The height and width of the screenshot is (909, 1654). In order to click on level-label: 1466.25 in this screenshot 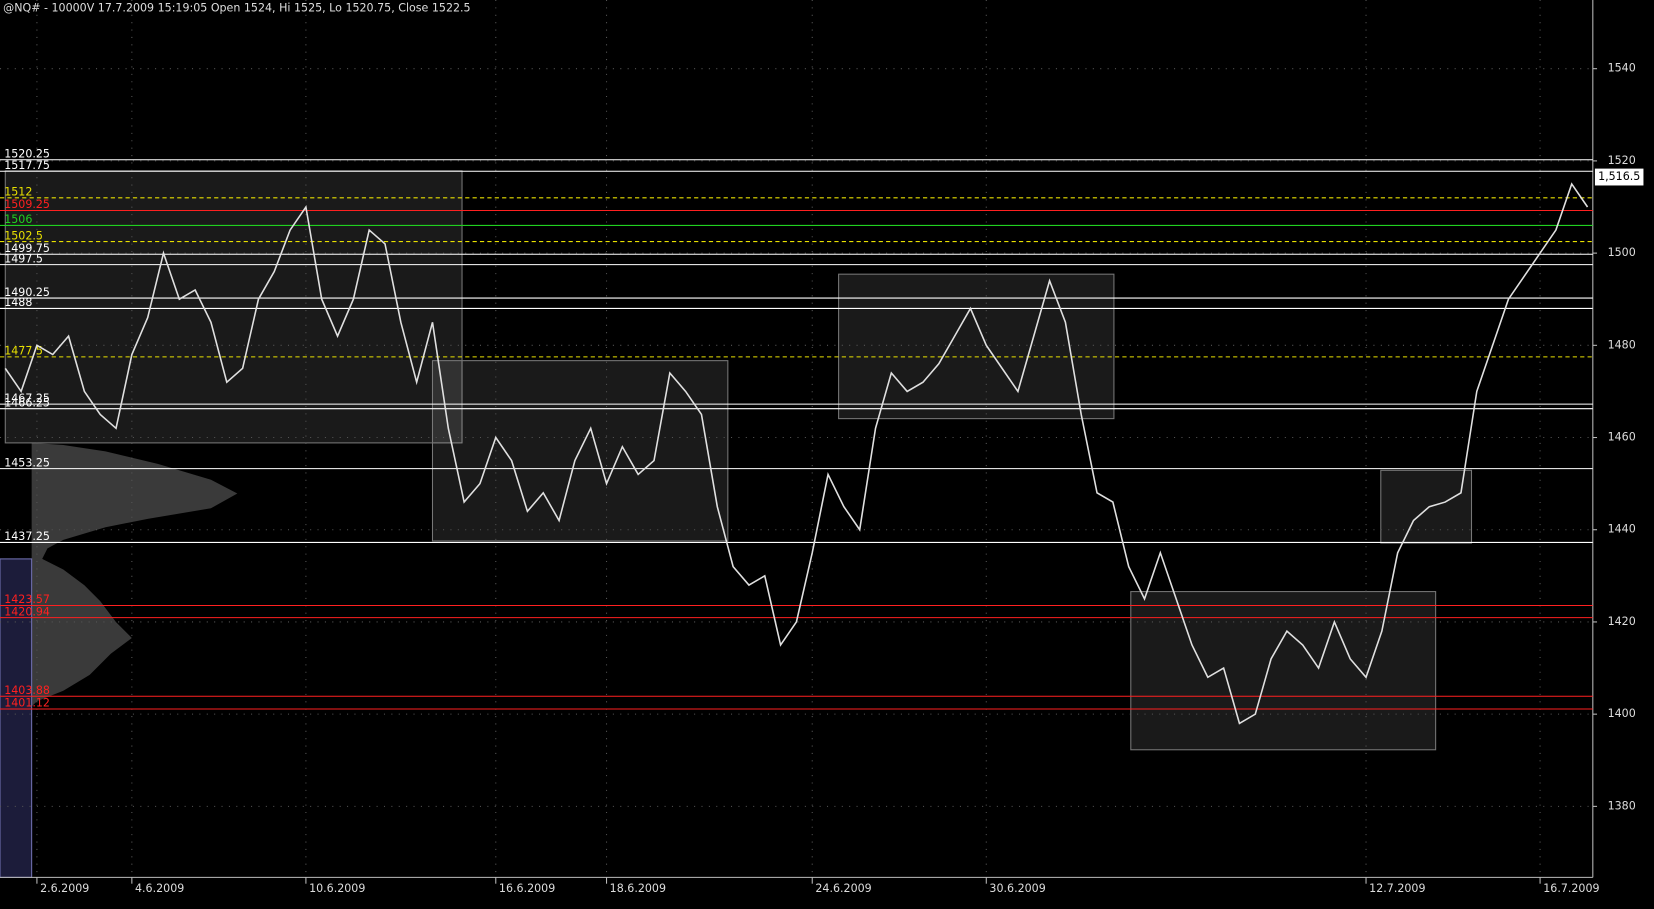, I will do `click(27, 402)`.